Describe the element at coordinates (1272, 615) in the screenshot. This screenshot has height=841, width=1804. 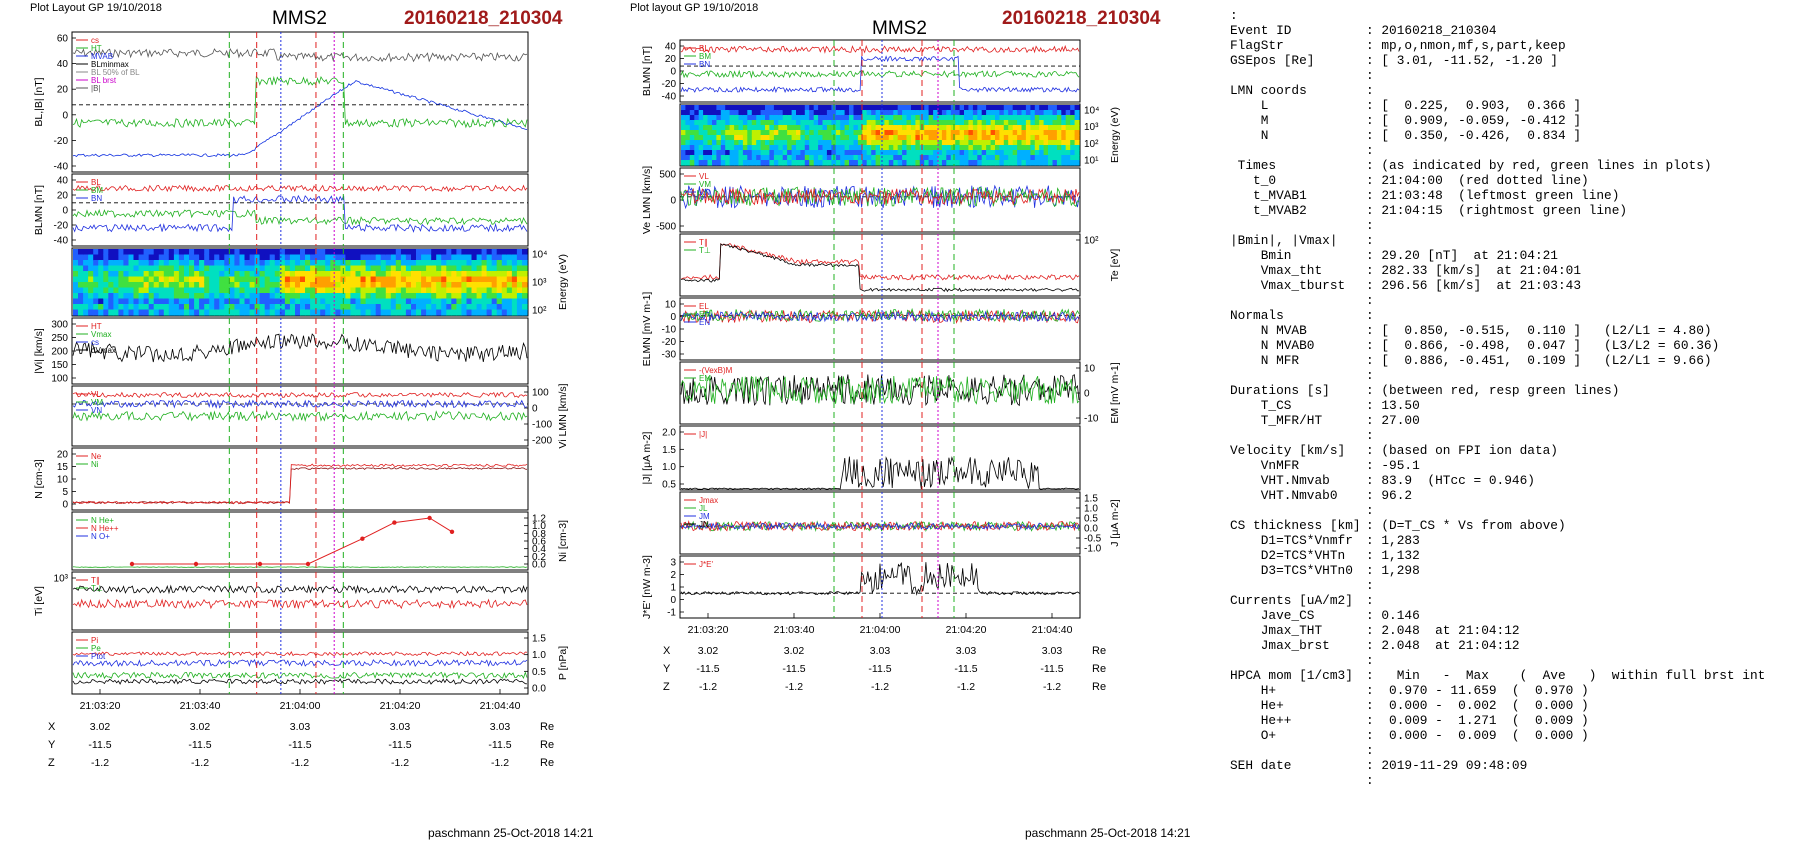
I see `info-key: Jave_CS` at that location.